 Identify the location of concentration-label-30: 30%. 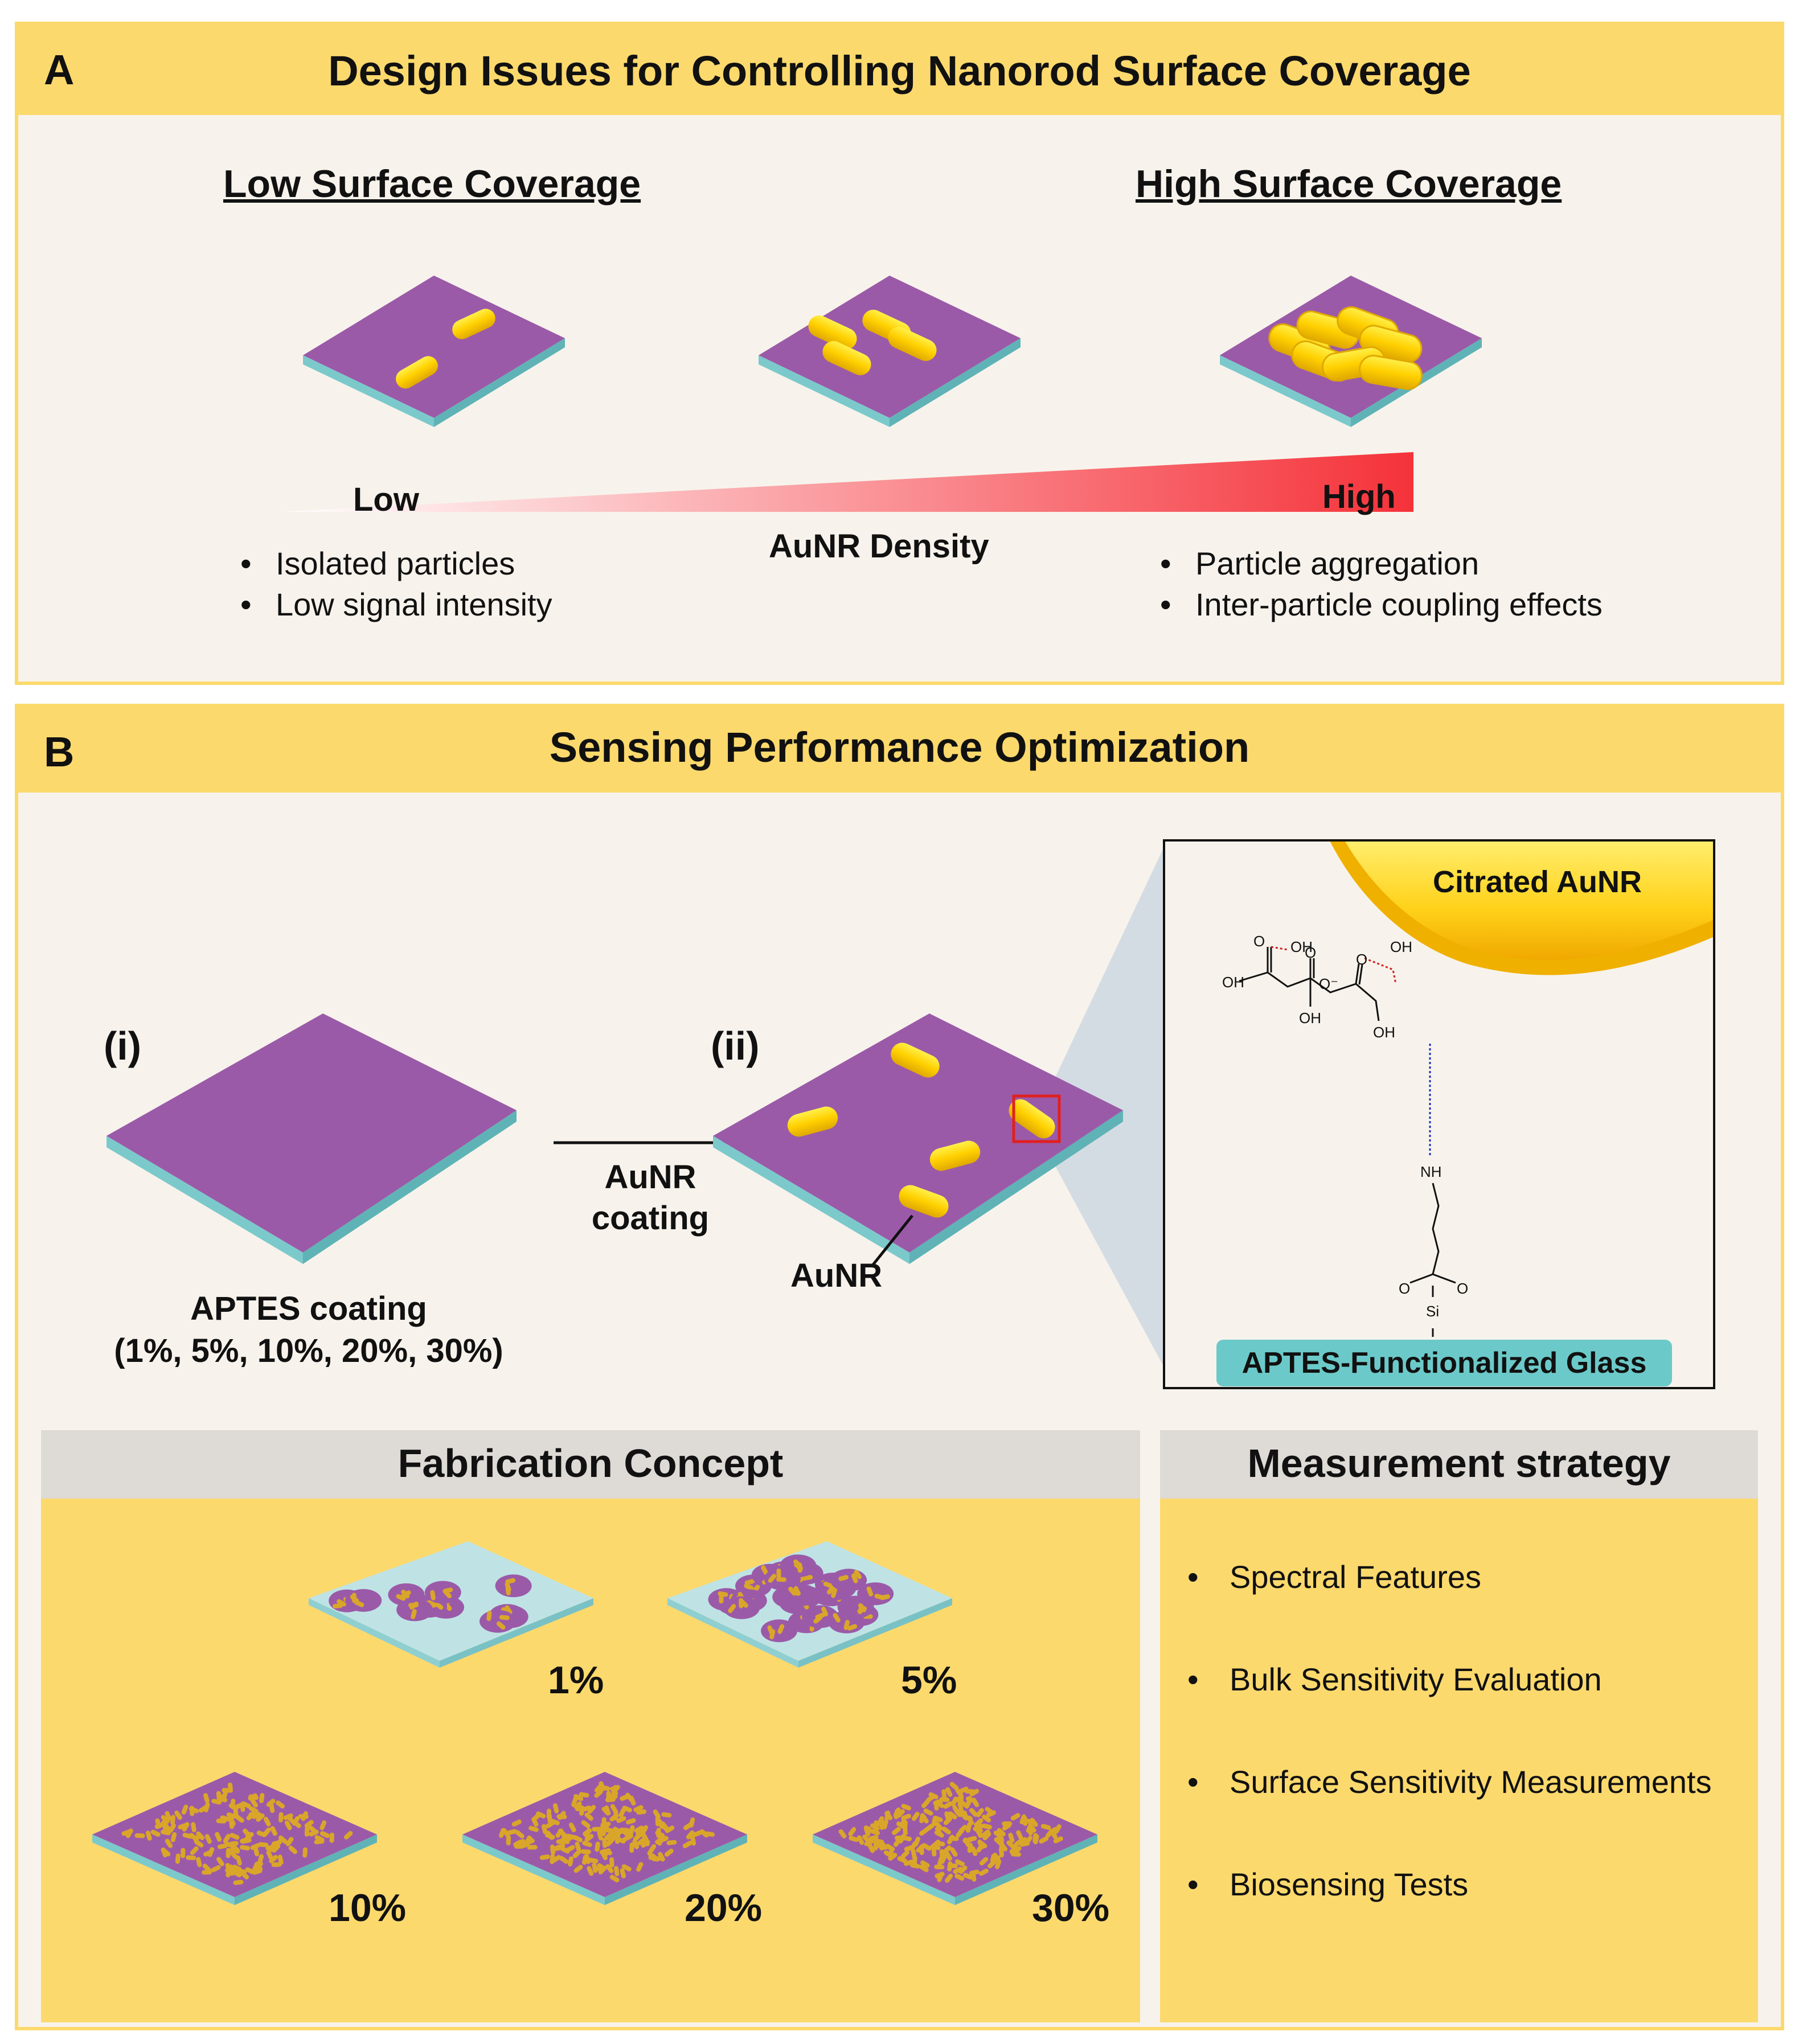
(1071, 1908).